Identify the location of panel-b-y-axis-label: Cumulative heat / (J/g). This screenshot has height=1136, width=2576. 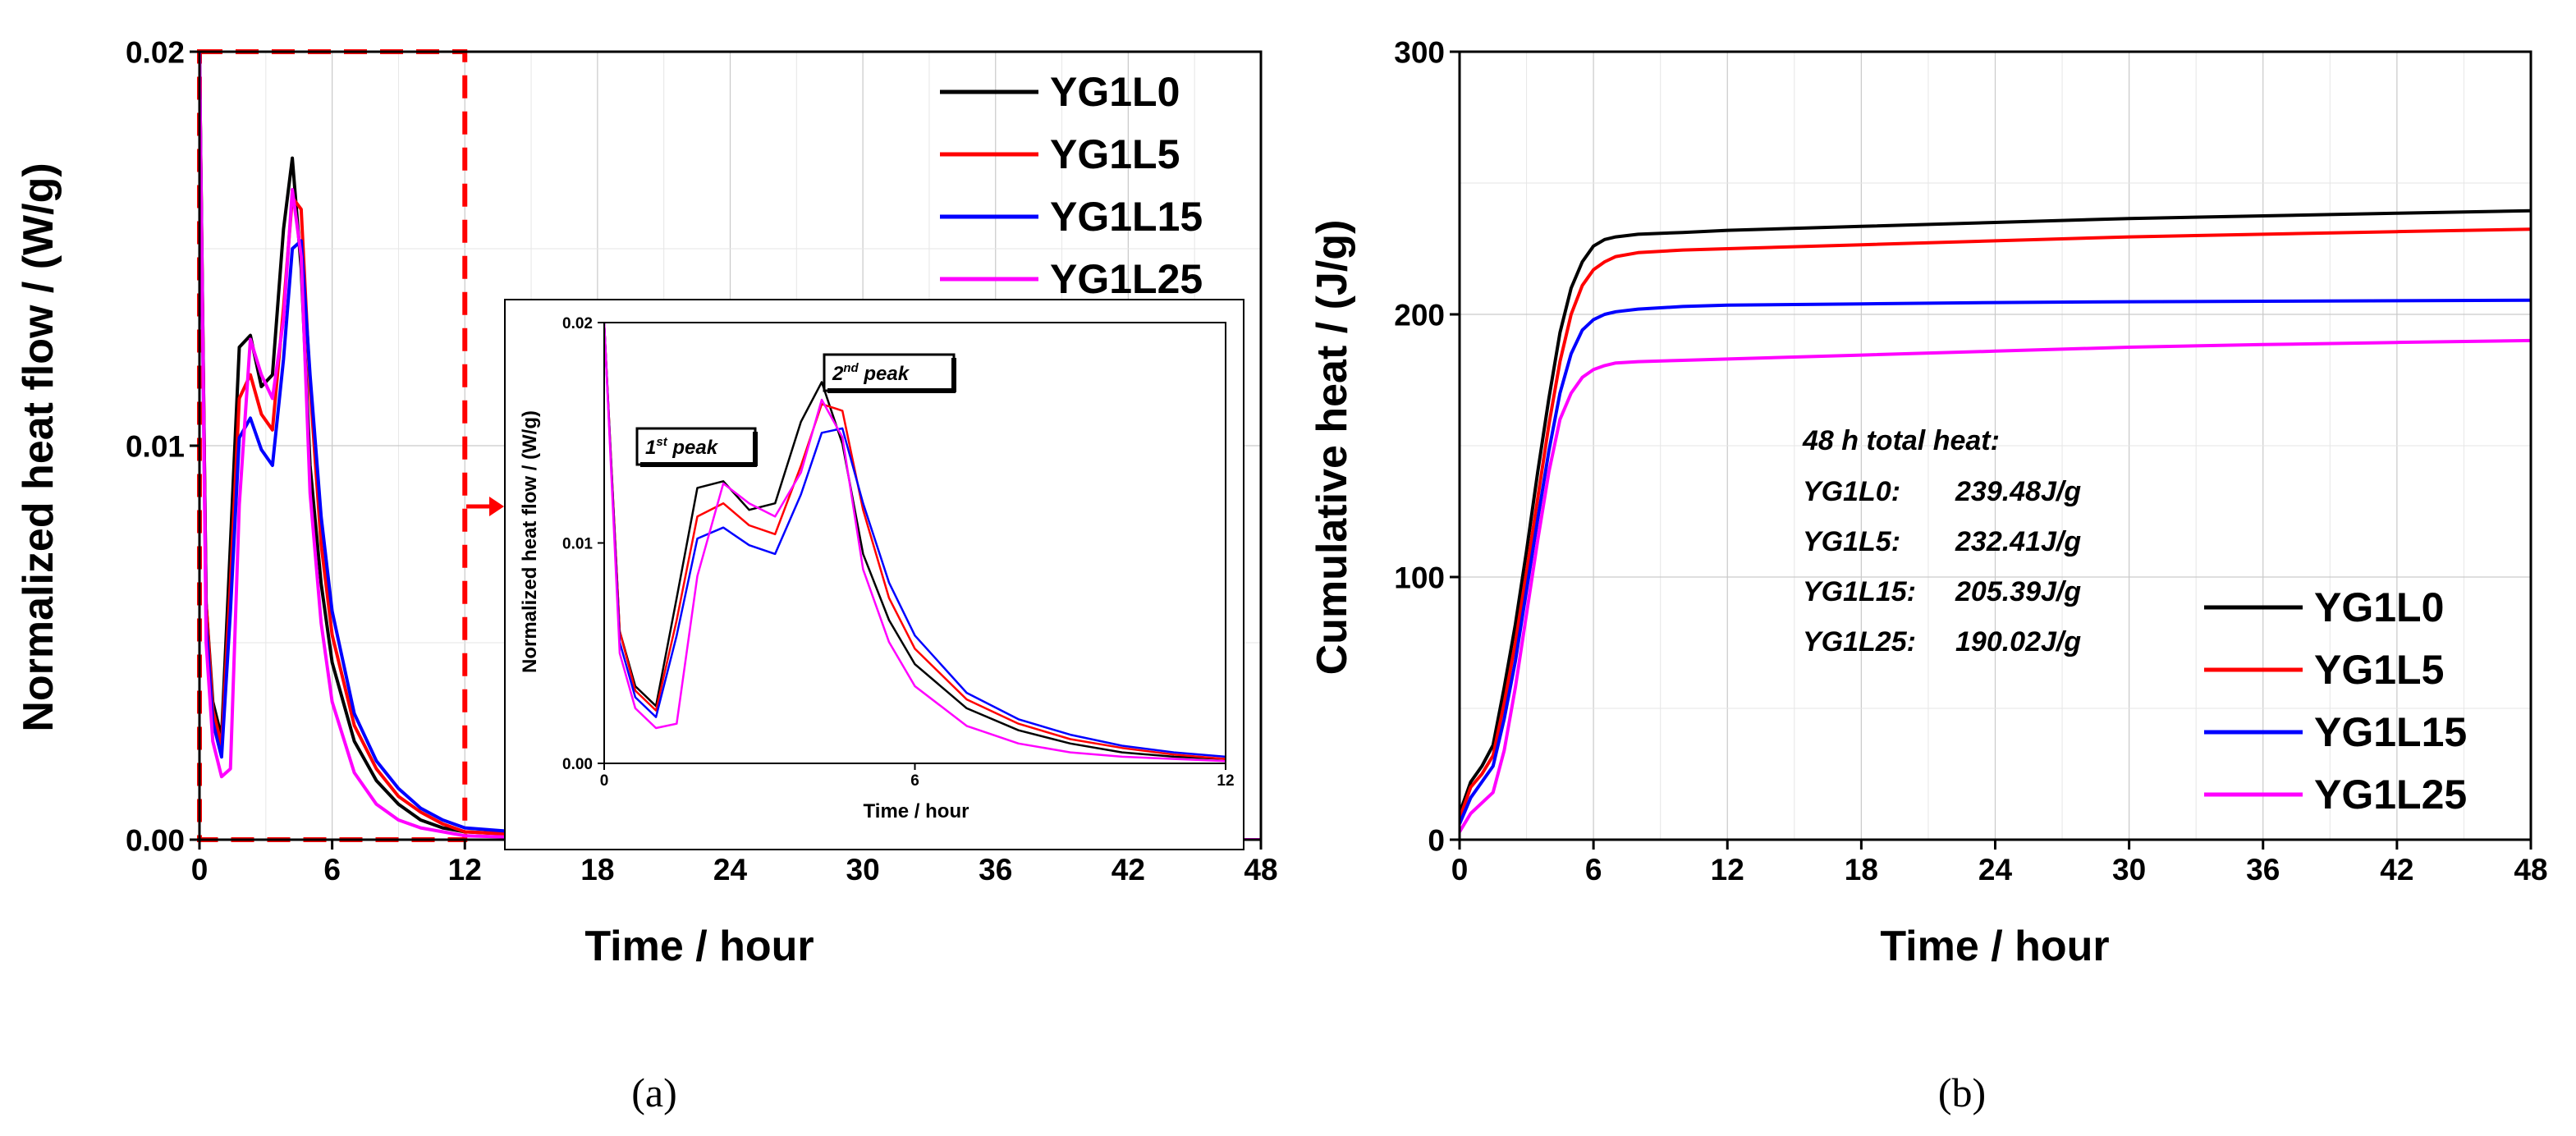
(1332, 448).